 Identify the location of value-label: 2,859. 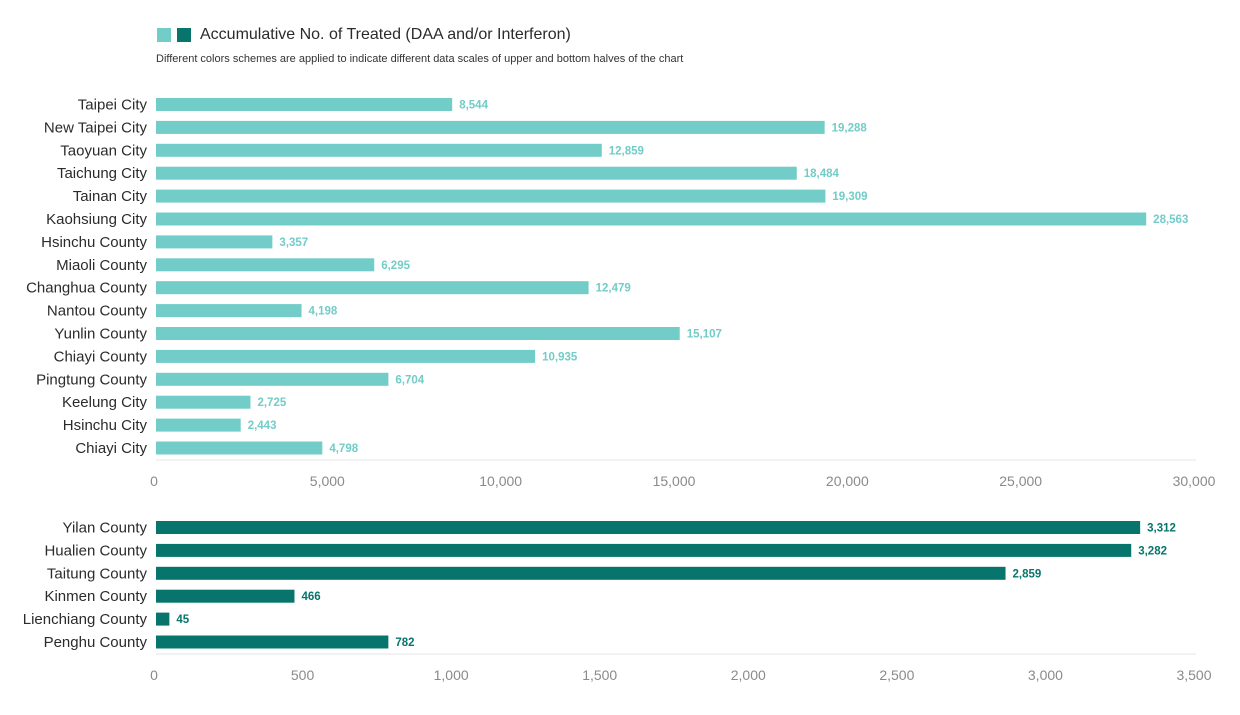
(1027, 574).